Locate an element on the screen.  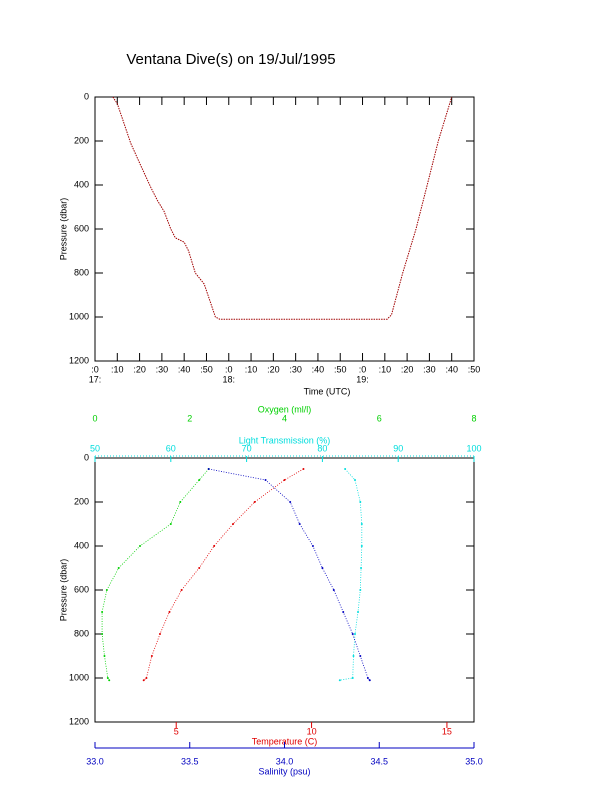
x-tick-label: 35.0 is located at coordinates (474, 761).